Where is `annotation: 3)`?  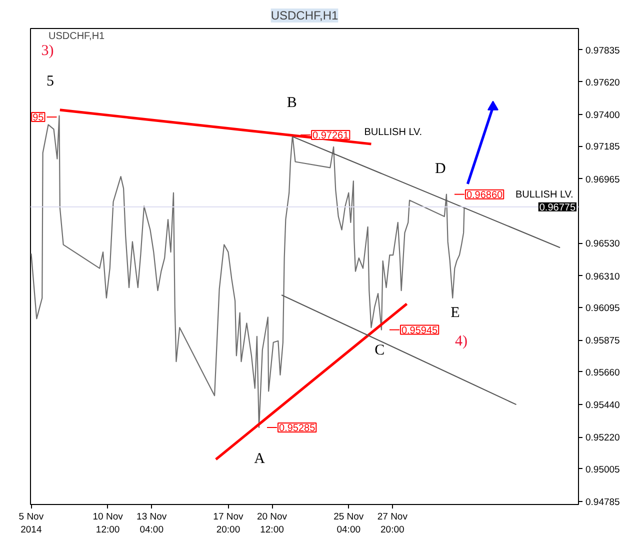 annotation: 3) is located at coordinates (47, 50).